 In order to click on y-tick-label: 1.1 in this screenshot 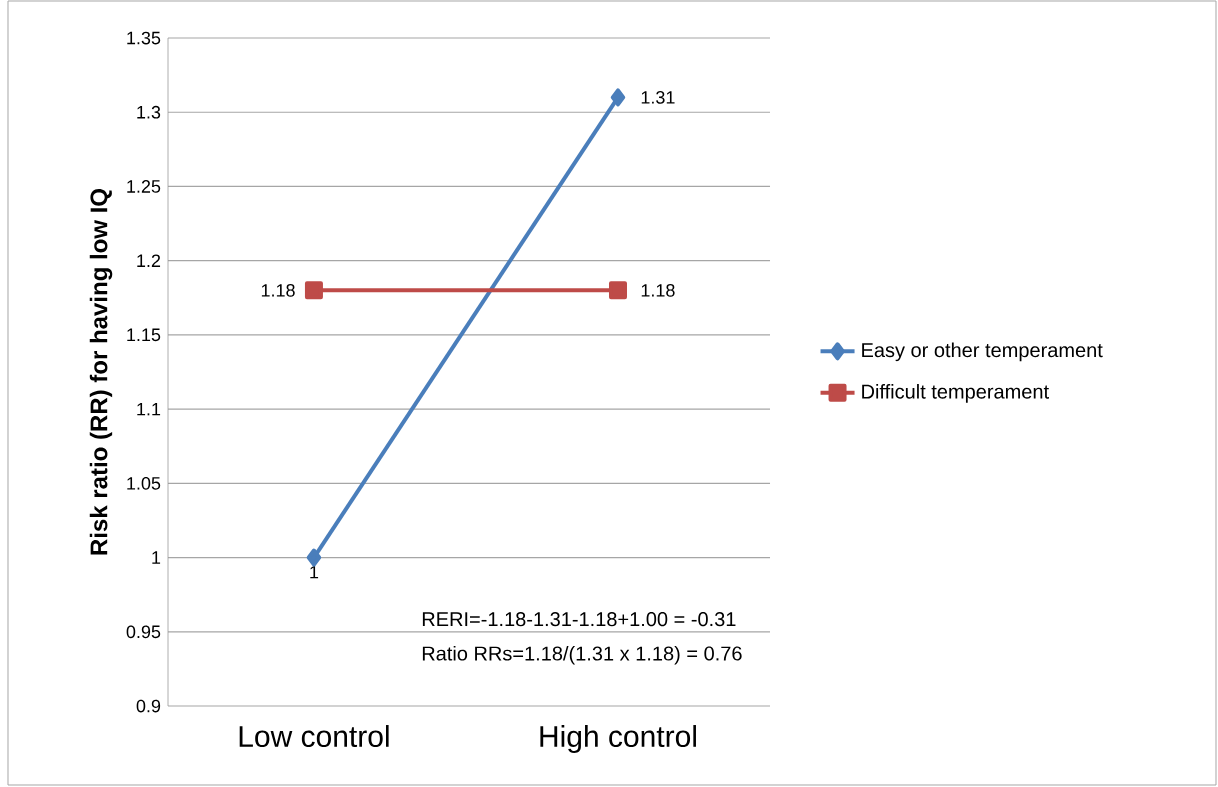, I will do `click(149, 409)`.